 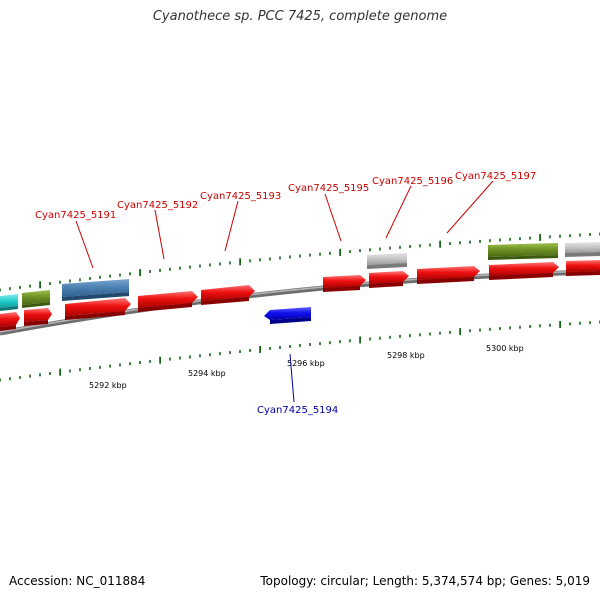 I want to click on gene-label-cyan7425-5193: Cyan7425_5193, so click(x=240, y=196).